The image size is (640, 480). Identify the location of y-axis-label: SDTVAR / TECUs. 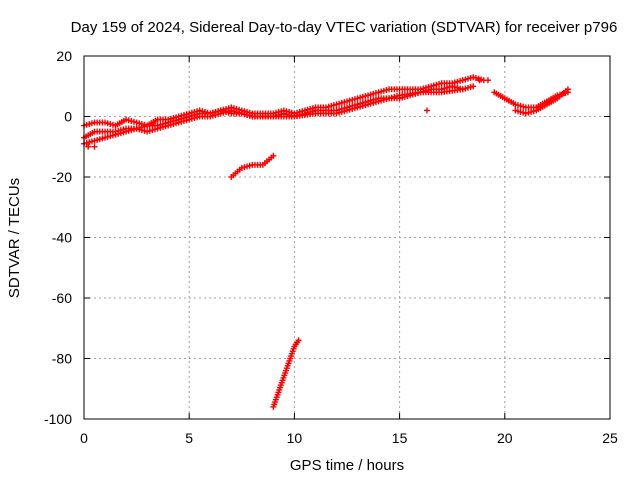
(14, 238).